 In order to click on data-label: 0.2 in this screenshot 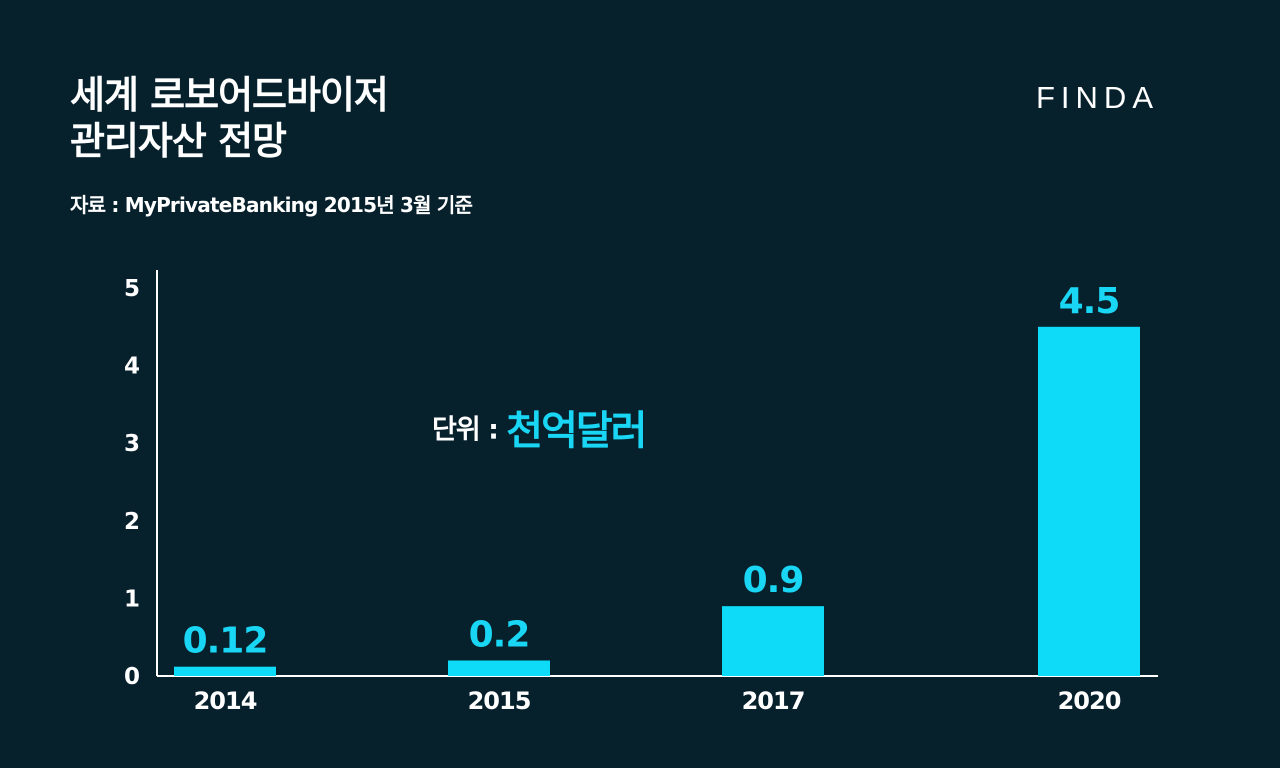, I will do `click(499, 634)`.